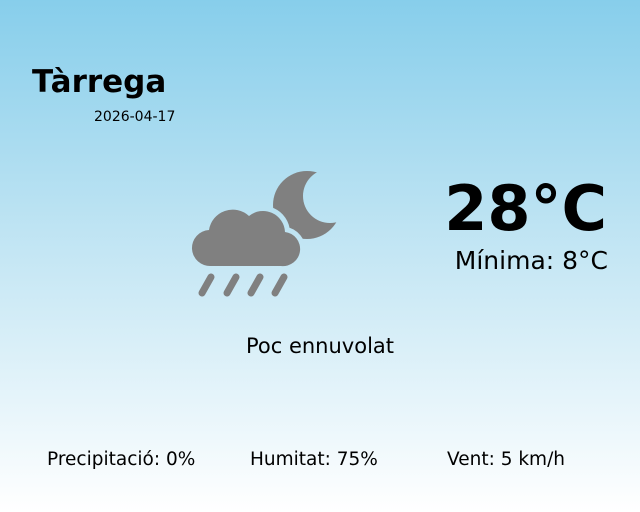  What do you see at coordinates (531, 260) in the screenshot?
I see `minimum-temperature: Mínima: 8°C` at bounding box center [531, 260].